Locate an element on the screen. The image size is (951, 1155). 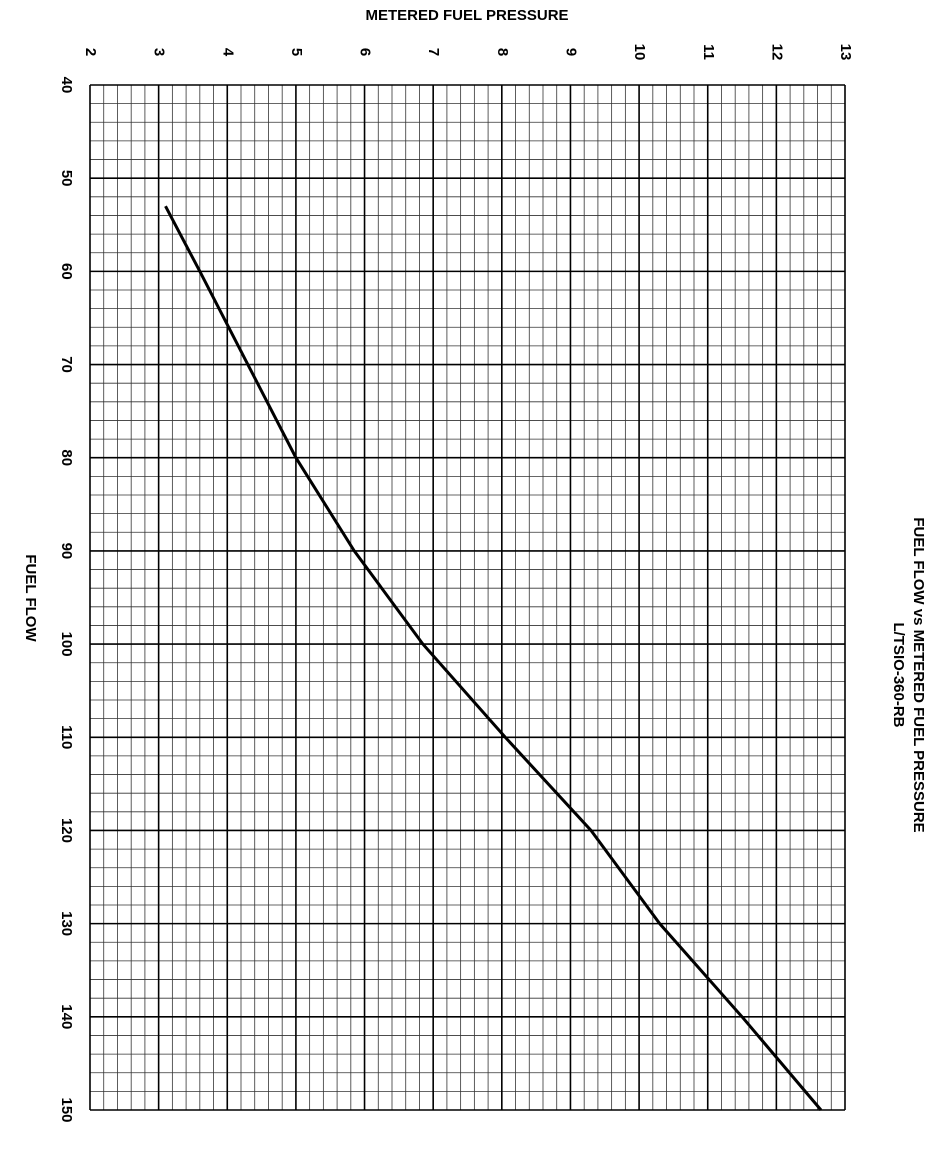
y-tick-label: 13 is located at coordinates (845, 52).